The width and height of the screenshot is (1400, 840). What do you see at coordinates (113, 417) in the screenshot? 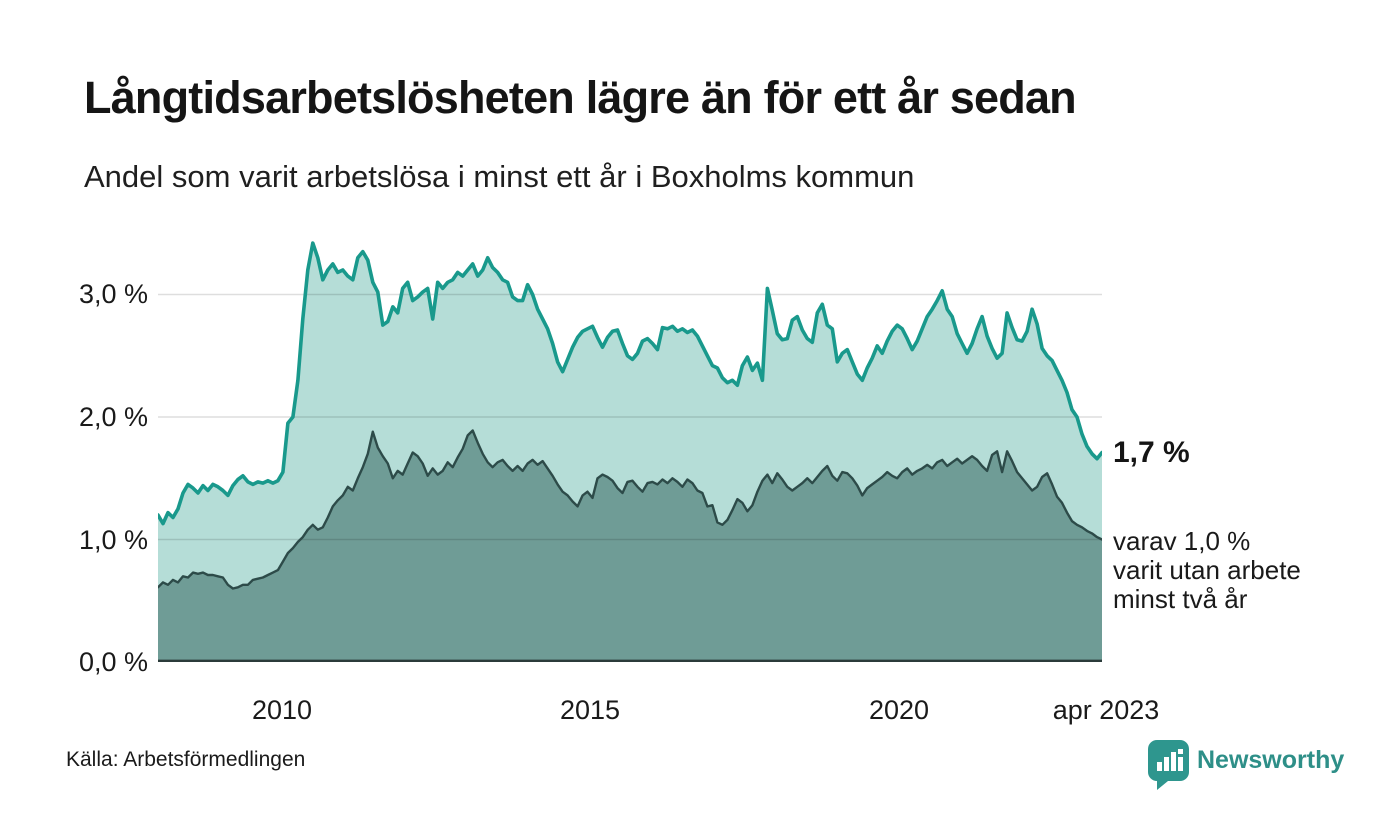
I see `y-tick-label-2: 2,0 %` at bounding box center [113, 417].